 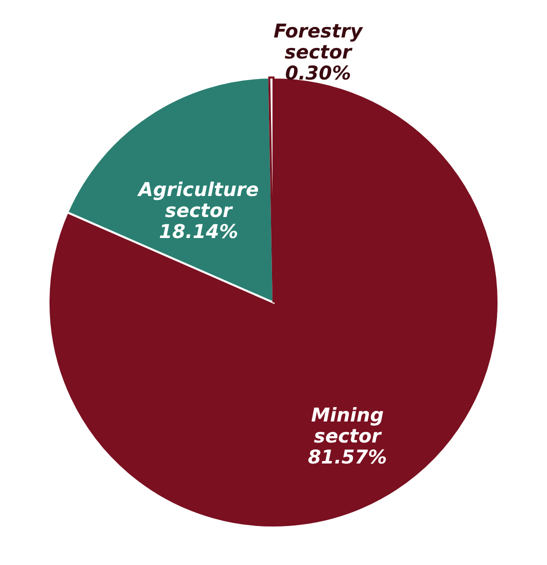 I want to click on slice-label: Agriculture sector, so click(x=197, y=200).